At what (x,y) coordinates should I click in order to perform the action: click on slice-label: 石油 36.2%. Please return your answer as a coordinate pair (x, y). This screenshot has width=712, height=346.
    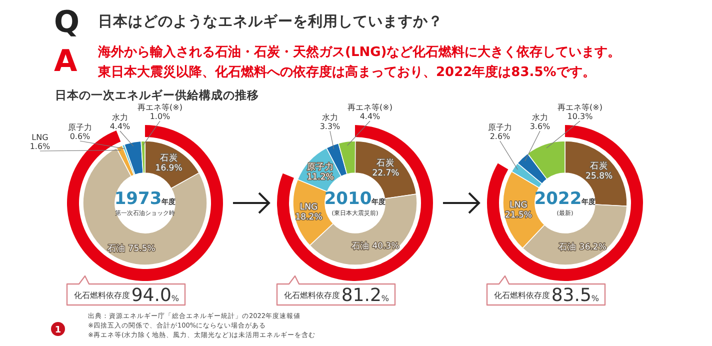
    Looking at the image, I should click on (582, 247).